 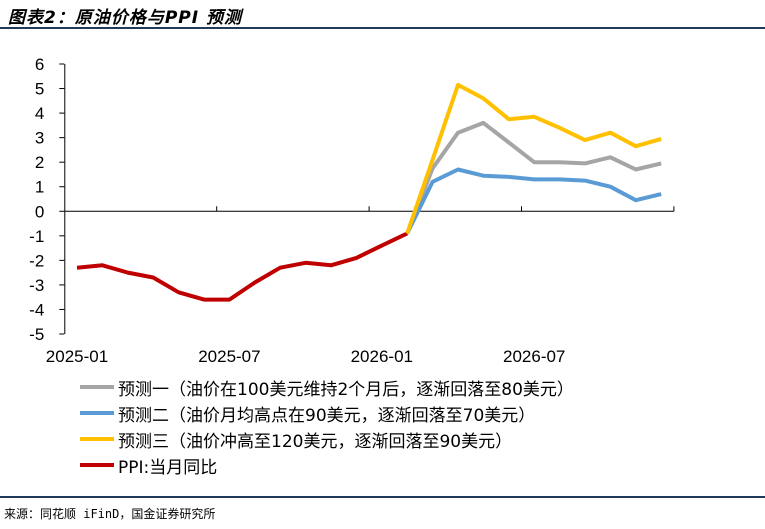 I want to click on legend-item: 预测一（油价在100美元维持2个月后，逐渐回落至80美元）, so click(x=327, y=387).